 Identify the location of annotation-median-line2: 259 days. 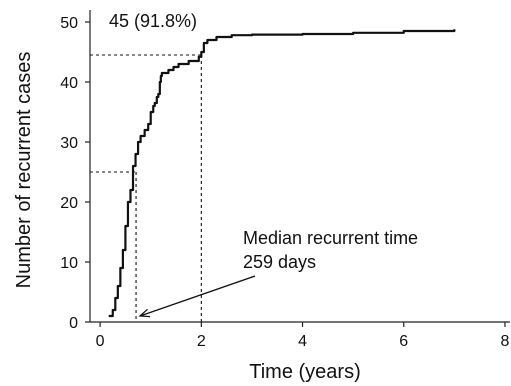
(279, 262).